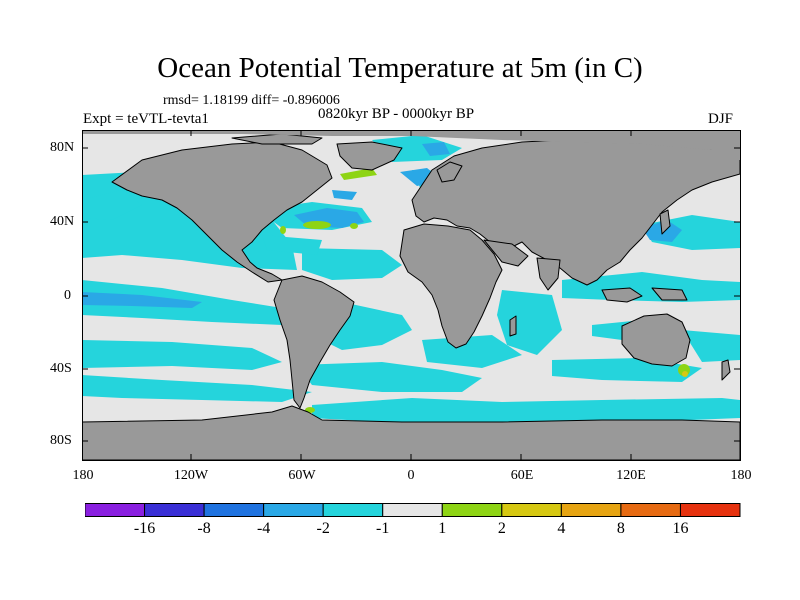 Image resolution: width=800 pixels, height=600 pixels. I want to click on new-guinea, so click(669, 294).